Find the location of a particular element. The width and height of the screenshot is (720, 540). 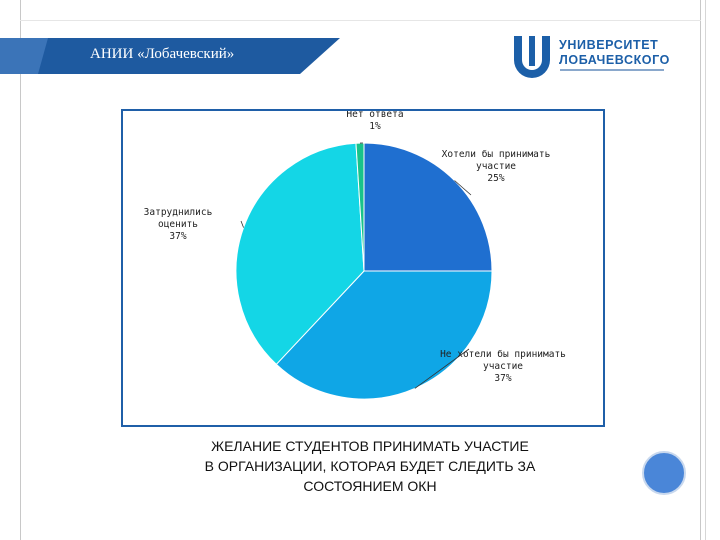

caption-line-2: В ОРГАНИЗАЦИИ, КОТОРАЯ БУДЕТ СЛЕДИТЬ ЗА is located at coordinates (370, 466).